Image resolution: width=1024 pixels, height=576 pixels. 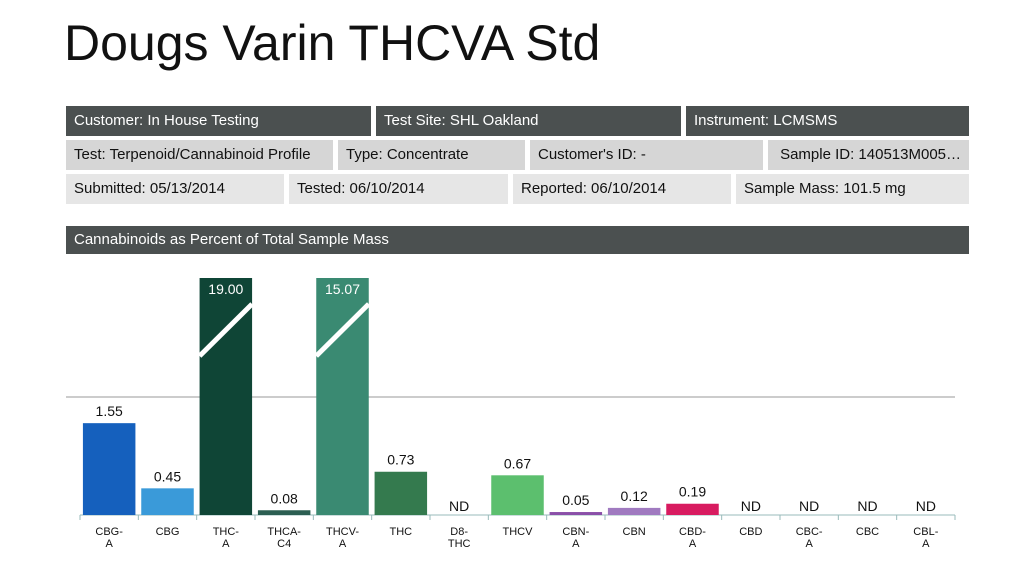 I want to click on value-label: 0.45, so click(x=167, y=476).